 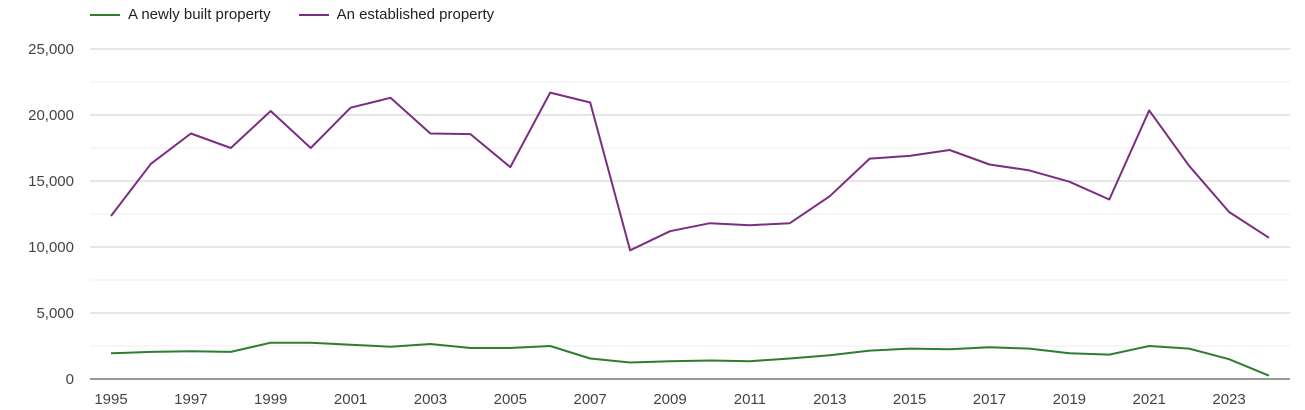 I want to click on x-tick-label: 2021, so click(x=1149, y=399).